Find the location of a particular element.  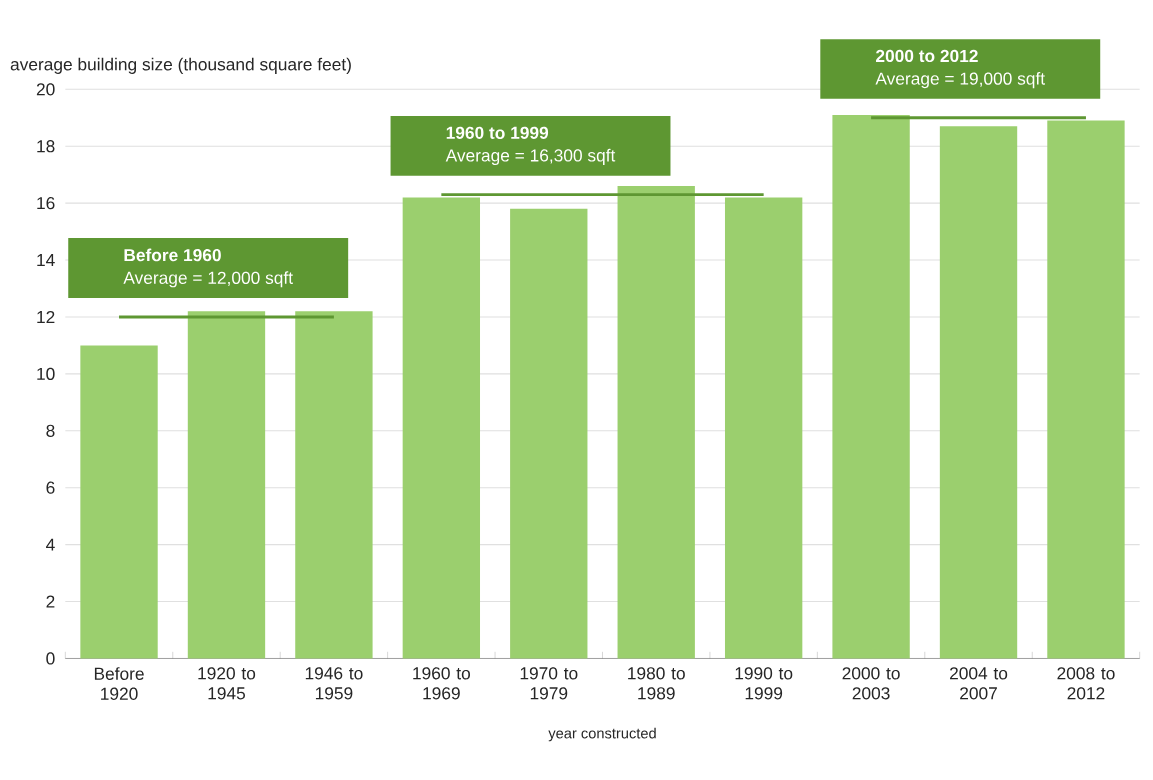

y-tick-label: 20 is located at coordinates (45, 89).